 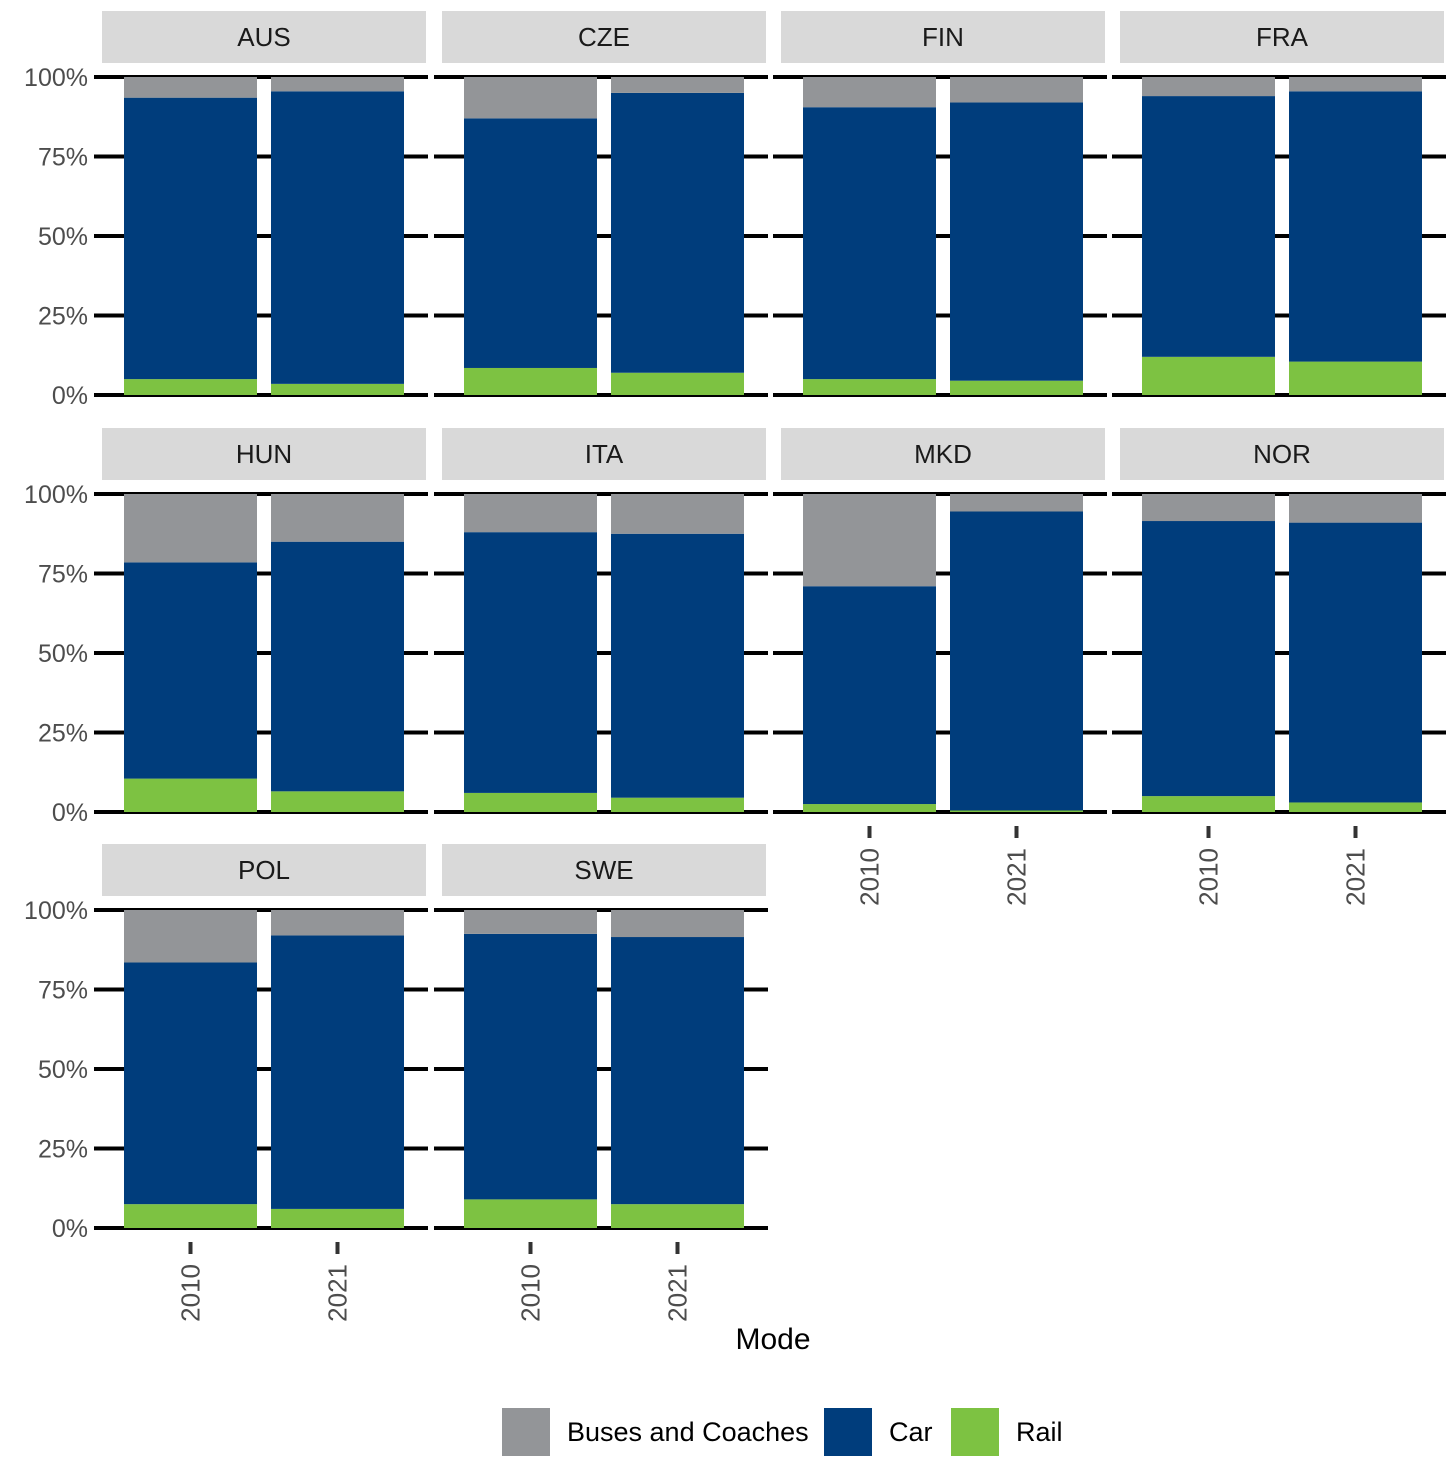 I want to click on y-tick-label-row0-0: 0%, so click(x=70, y=396).